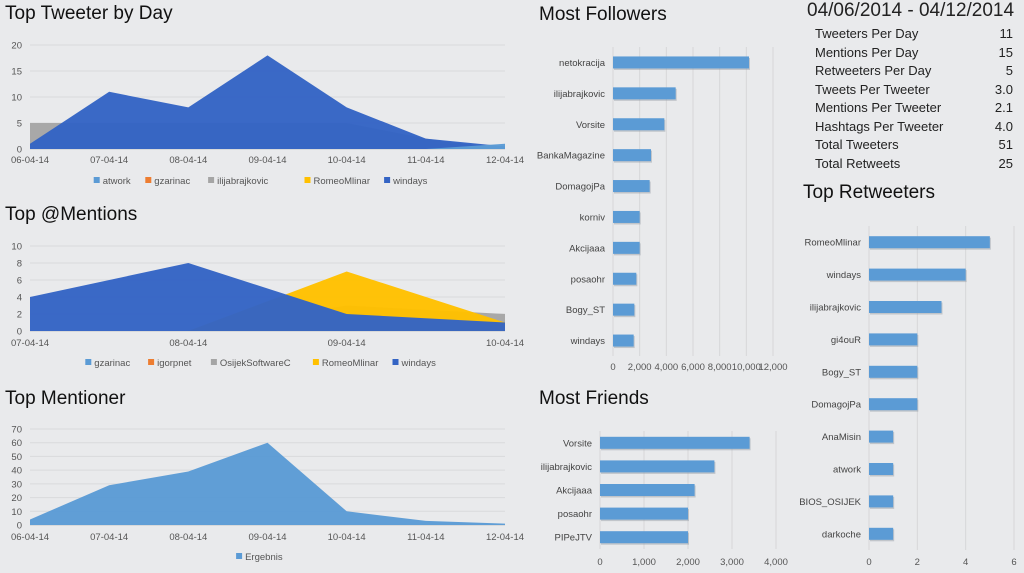 The height and width of the screenshot is (573, 1024). I want to click on stat-value: 2.1, so click(1003, 107).